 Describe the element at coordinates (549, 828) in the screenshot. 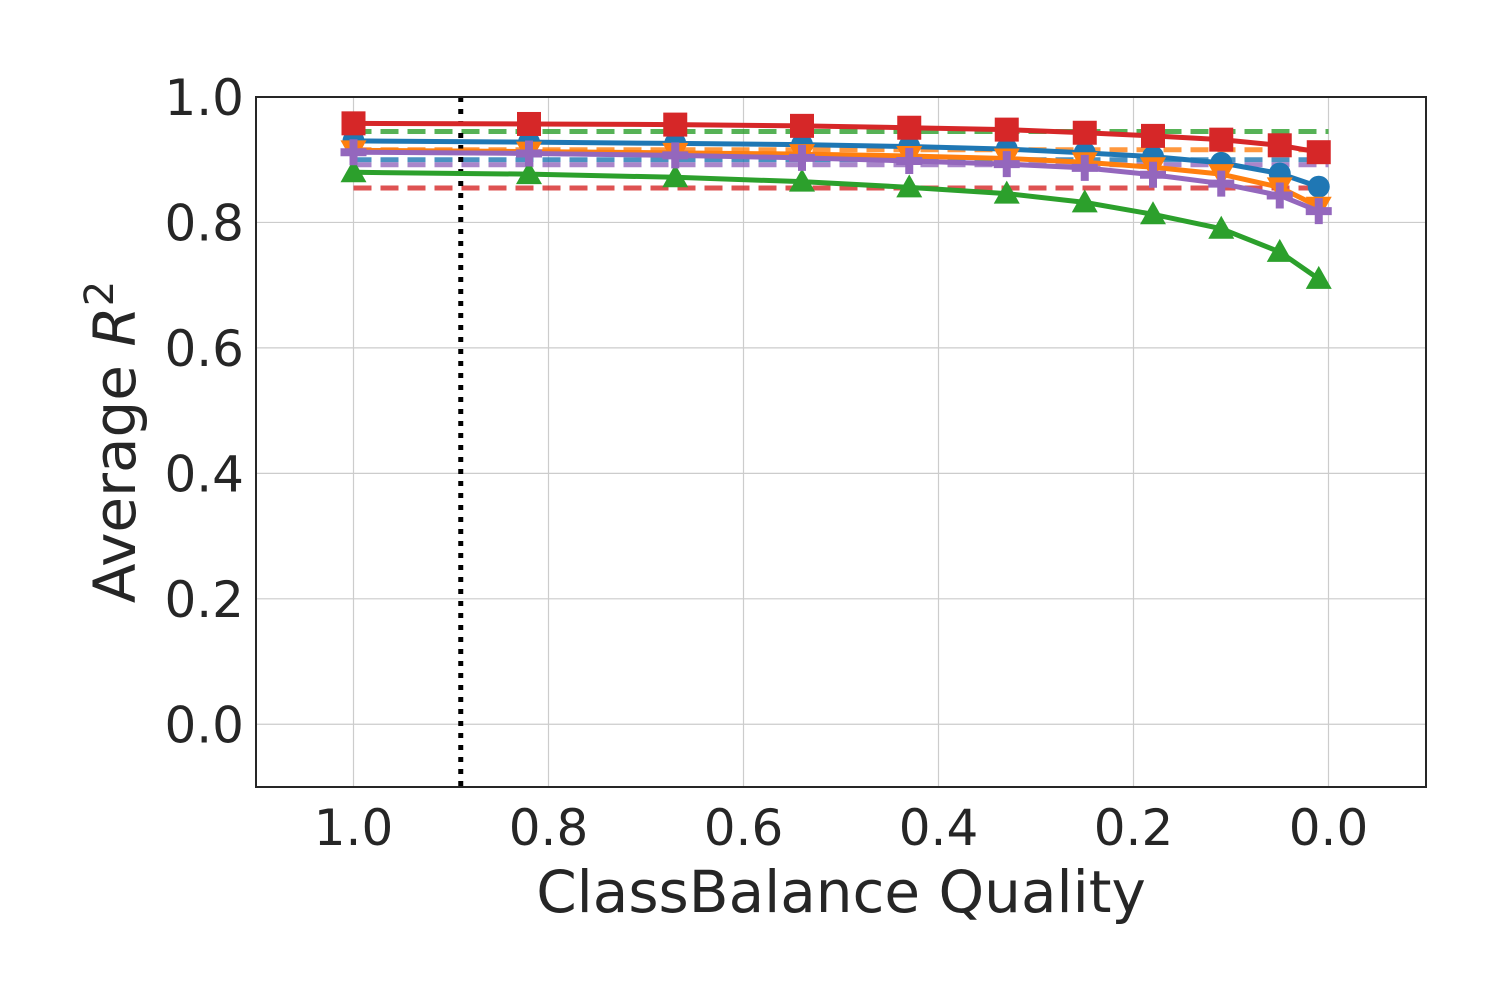

I see `x-tick-label: 0.8` at that location.